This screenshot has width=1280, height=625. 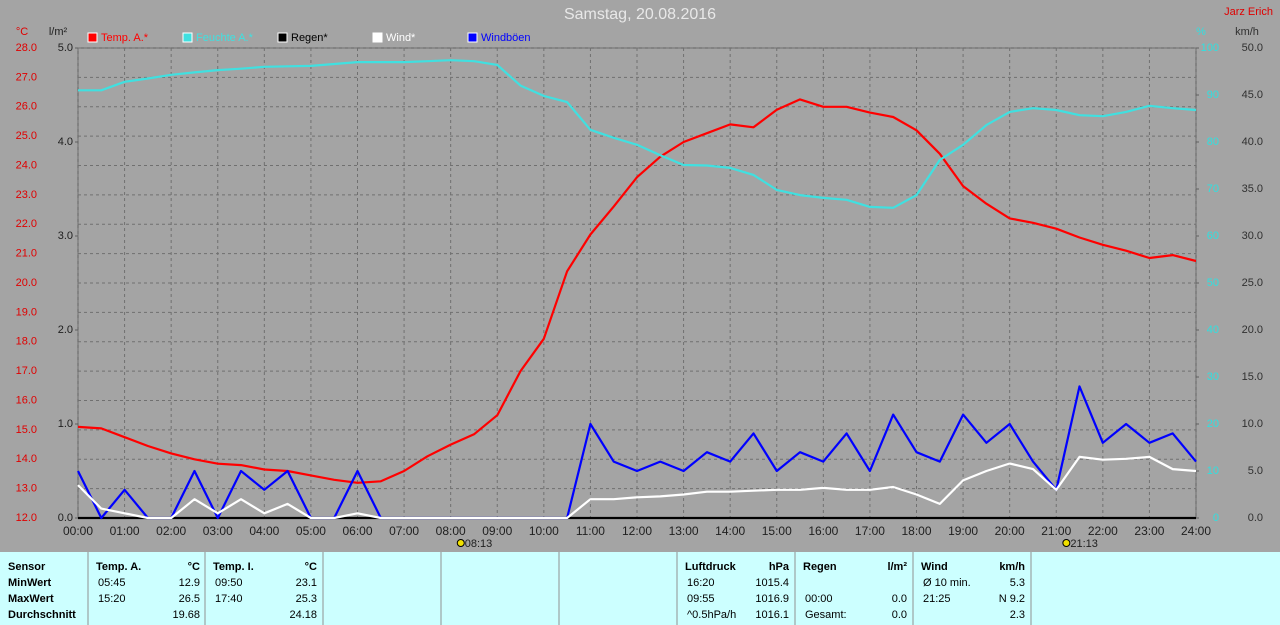 I want to click on x-tick-label: 00:00, so click(x=78, y=531).